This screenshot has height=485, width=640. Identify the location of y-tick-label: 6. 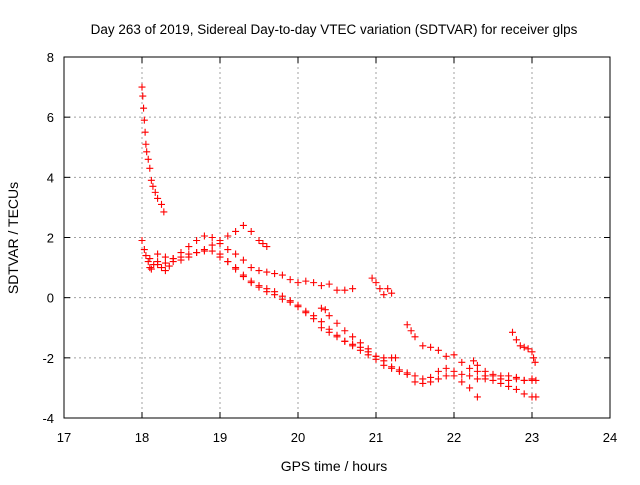
(50, 117).